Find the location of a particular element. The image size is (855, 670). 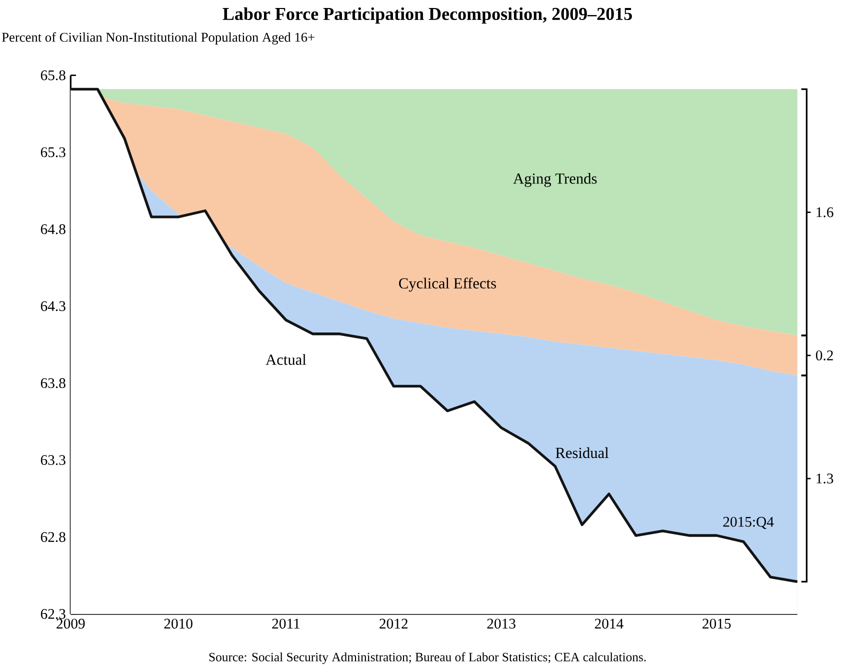

y-tick-label: 62.3 is located at coordinates (53, 614).